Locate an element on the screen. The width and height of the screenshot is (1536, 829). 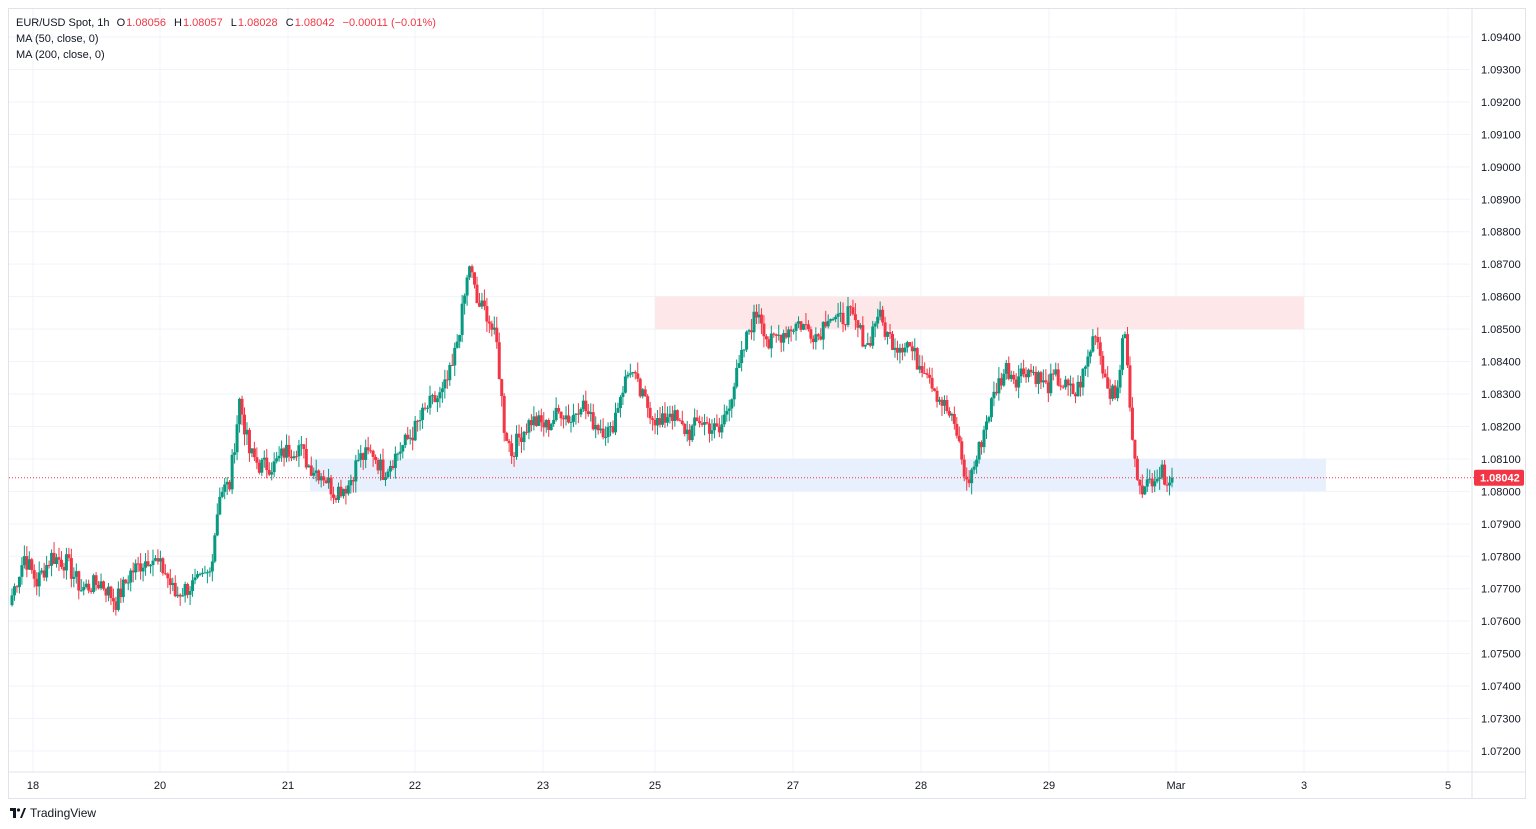
ma200-indicator-label: MA (200, close, 0) is located at coordinates (60, 55).